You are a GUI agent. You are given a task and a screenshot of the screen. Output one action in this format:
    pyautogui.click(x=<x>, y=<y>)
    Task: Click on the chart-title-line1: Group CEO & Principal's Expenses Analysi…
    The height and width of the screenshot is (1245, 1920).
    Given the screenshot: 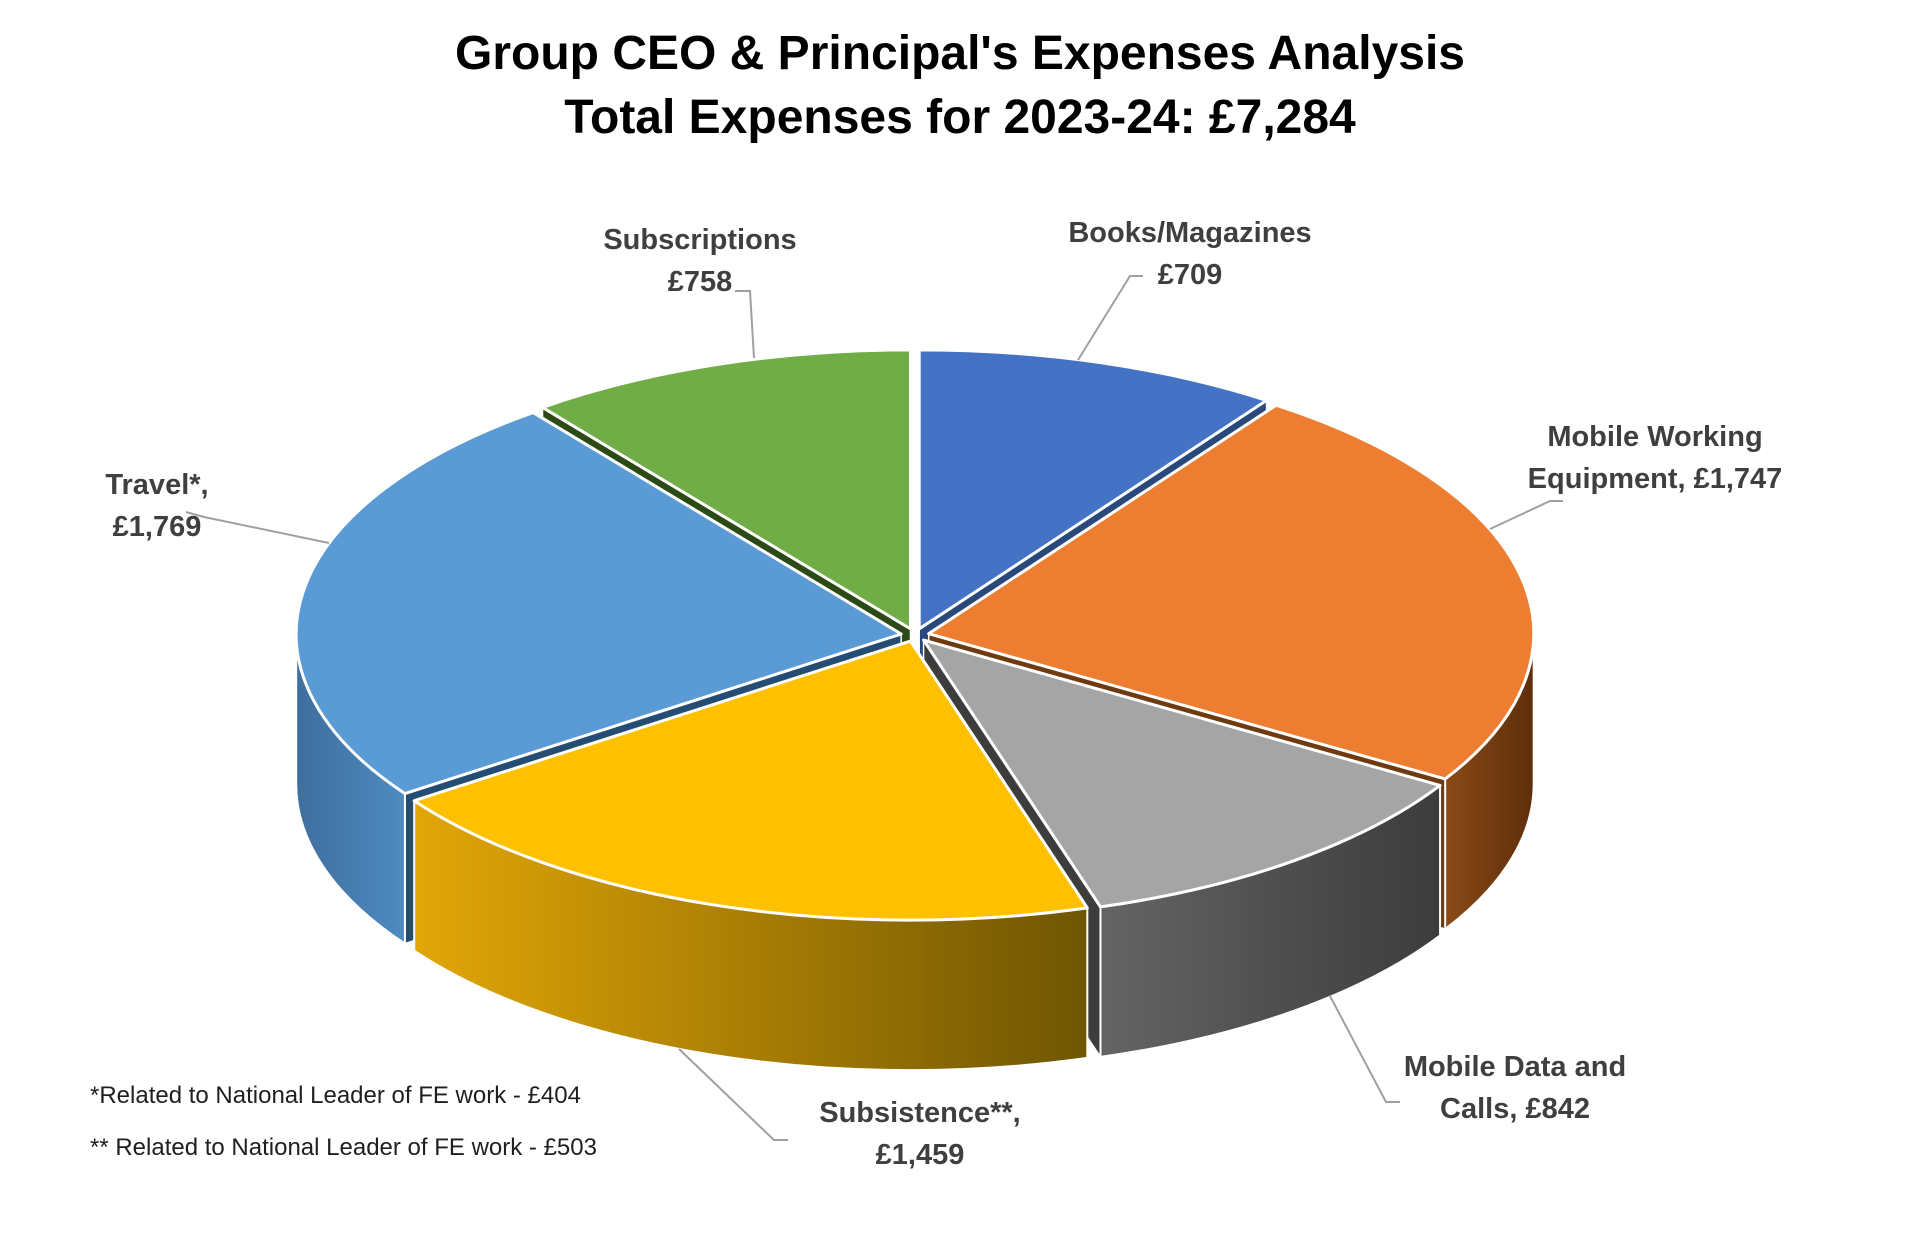 What is the action you would take?
    pyautogui.click(x=960, y=53)
    